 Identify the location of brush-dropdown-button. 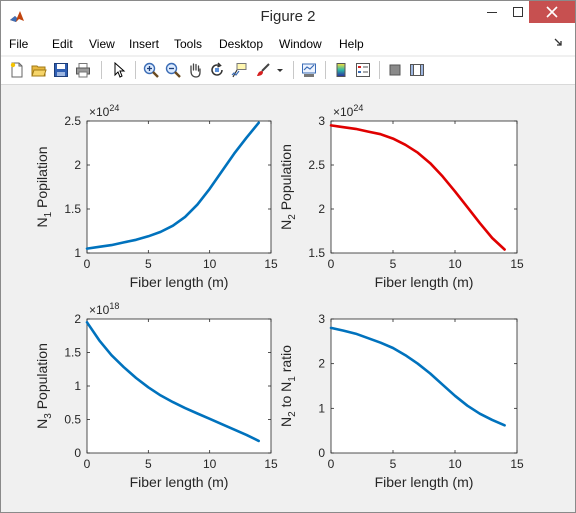
(280, 70).